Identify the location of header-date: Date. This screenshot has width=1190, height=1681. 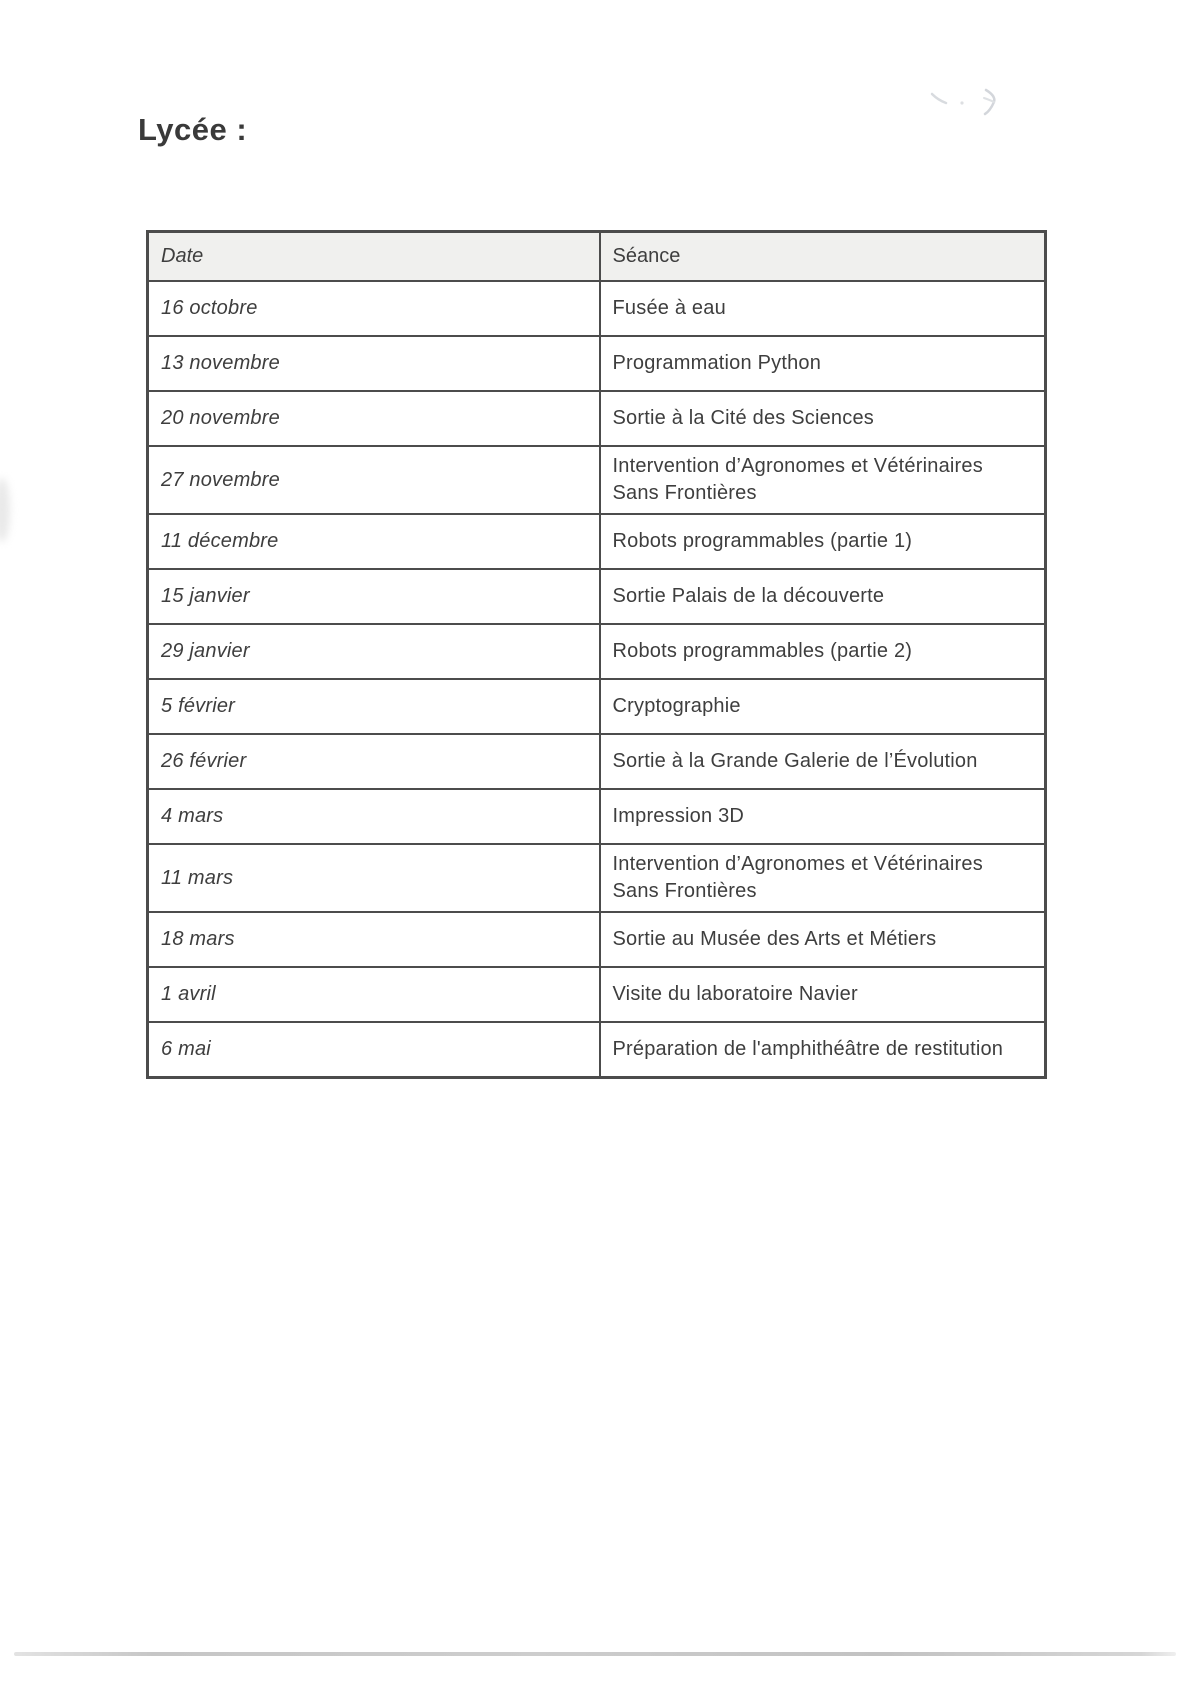
(373, 256).